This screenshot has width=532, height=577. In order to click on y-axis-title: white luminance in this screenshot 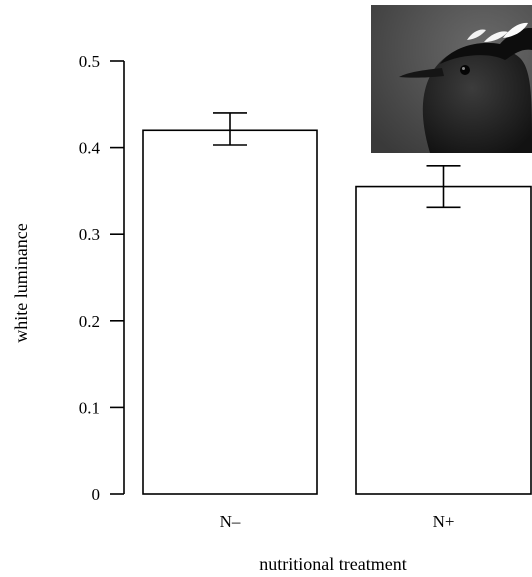, I will do `click(21, 282)`.